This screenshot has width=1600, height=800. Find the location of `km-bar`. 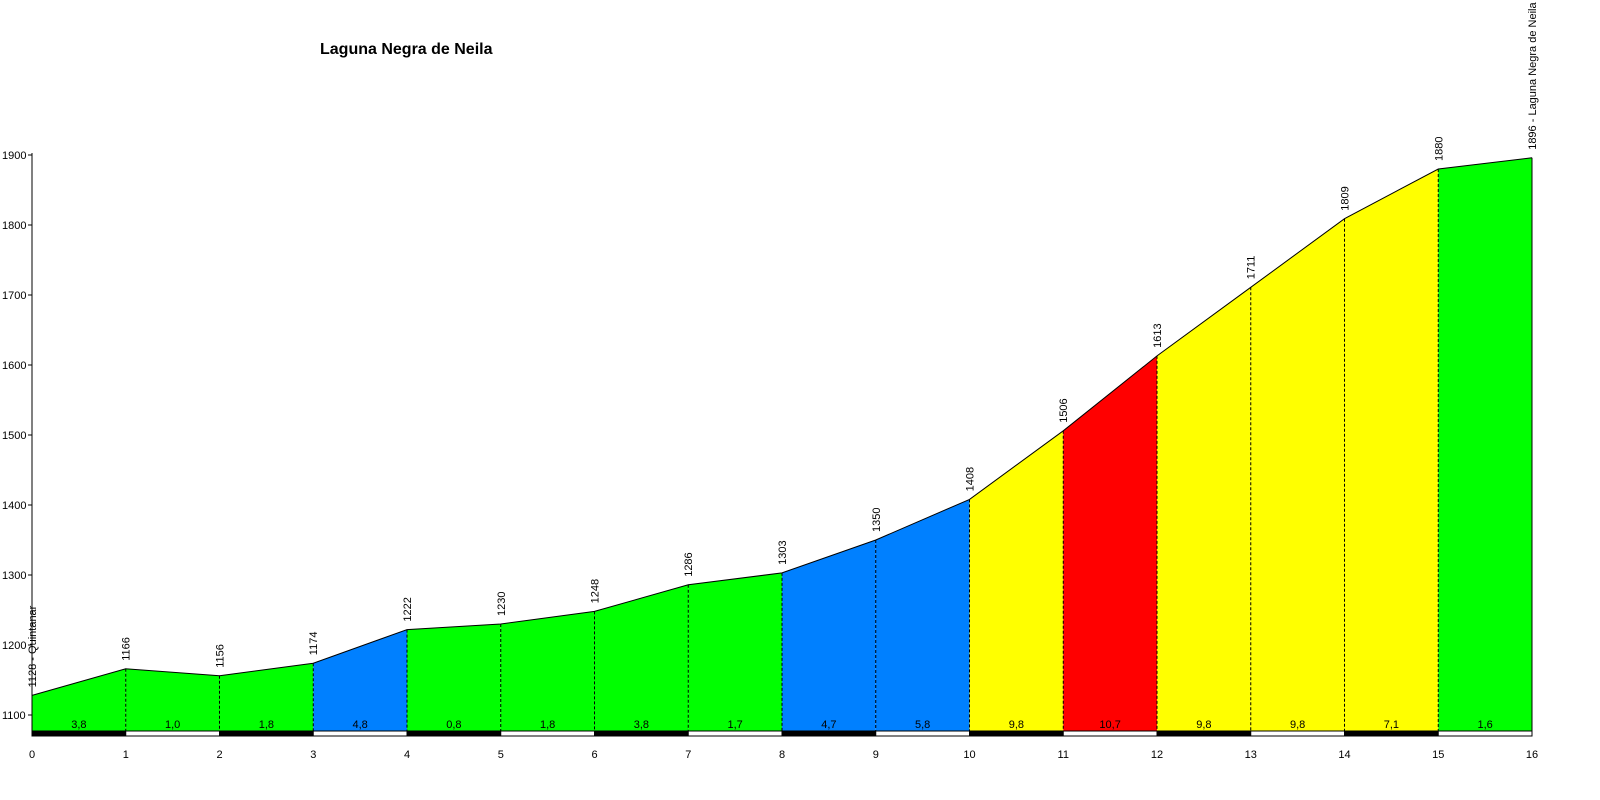

km-bar is located at coordinates (782, 733).